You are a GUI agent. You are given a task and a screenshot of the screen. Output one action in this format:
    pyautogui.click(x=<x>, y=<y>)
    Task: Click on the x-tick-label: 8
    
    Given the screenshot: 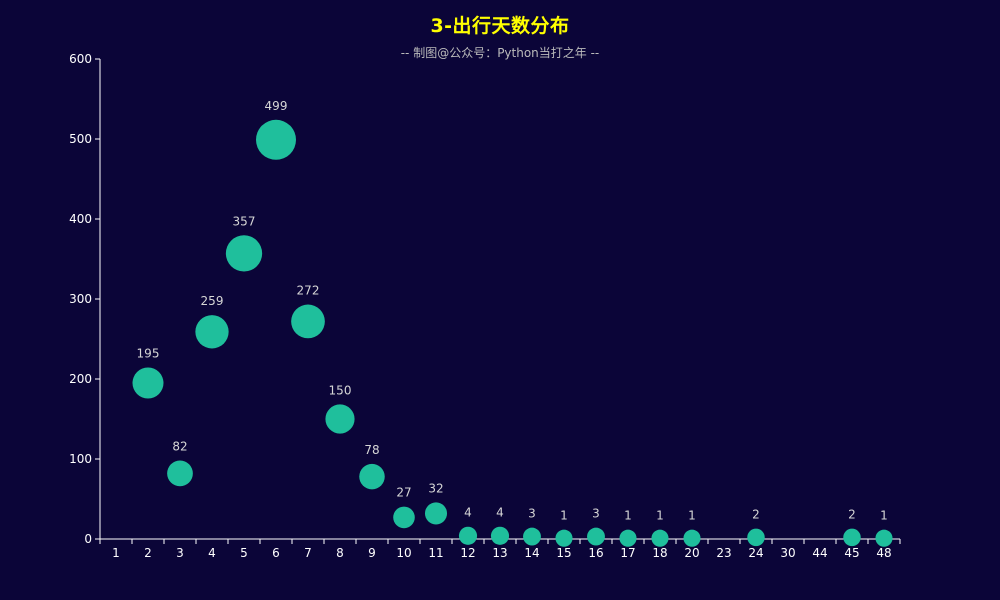 What is the action you would take?
    pyautogui.click(x=340, y=553)
    